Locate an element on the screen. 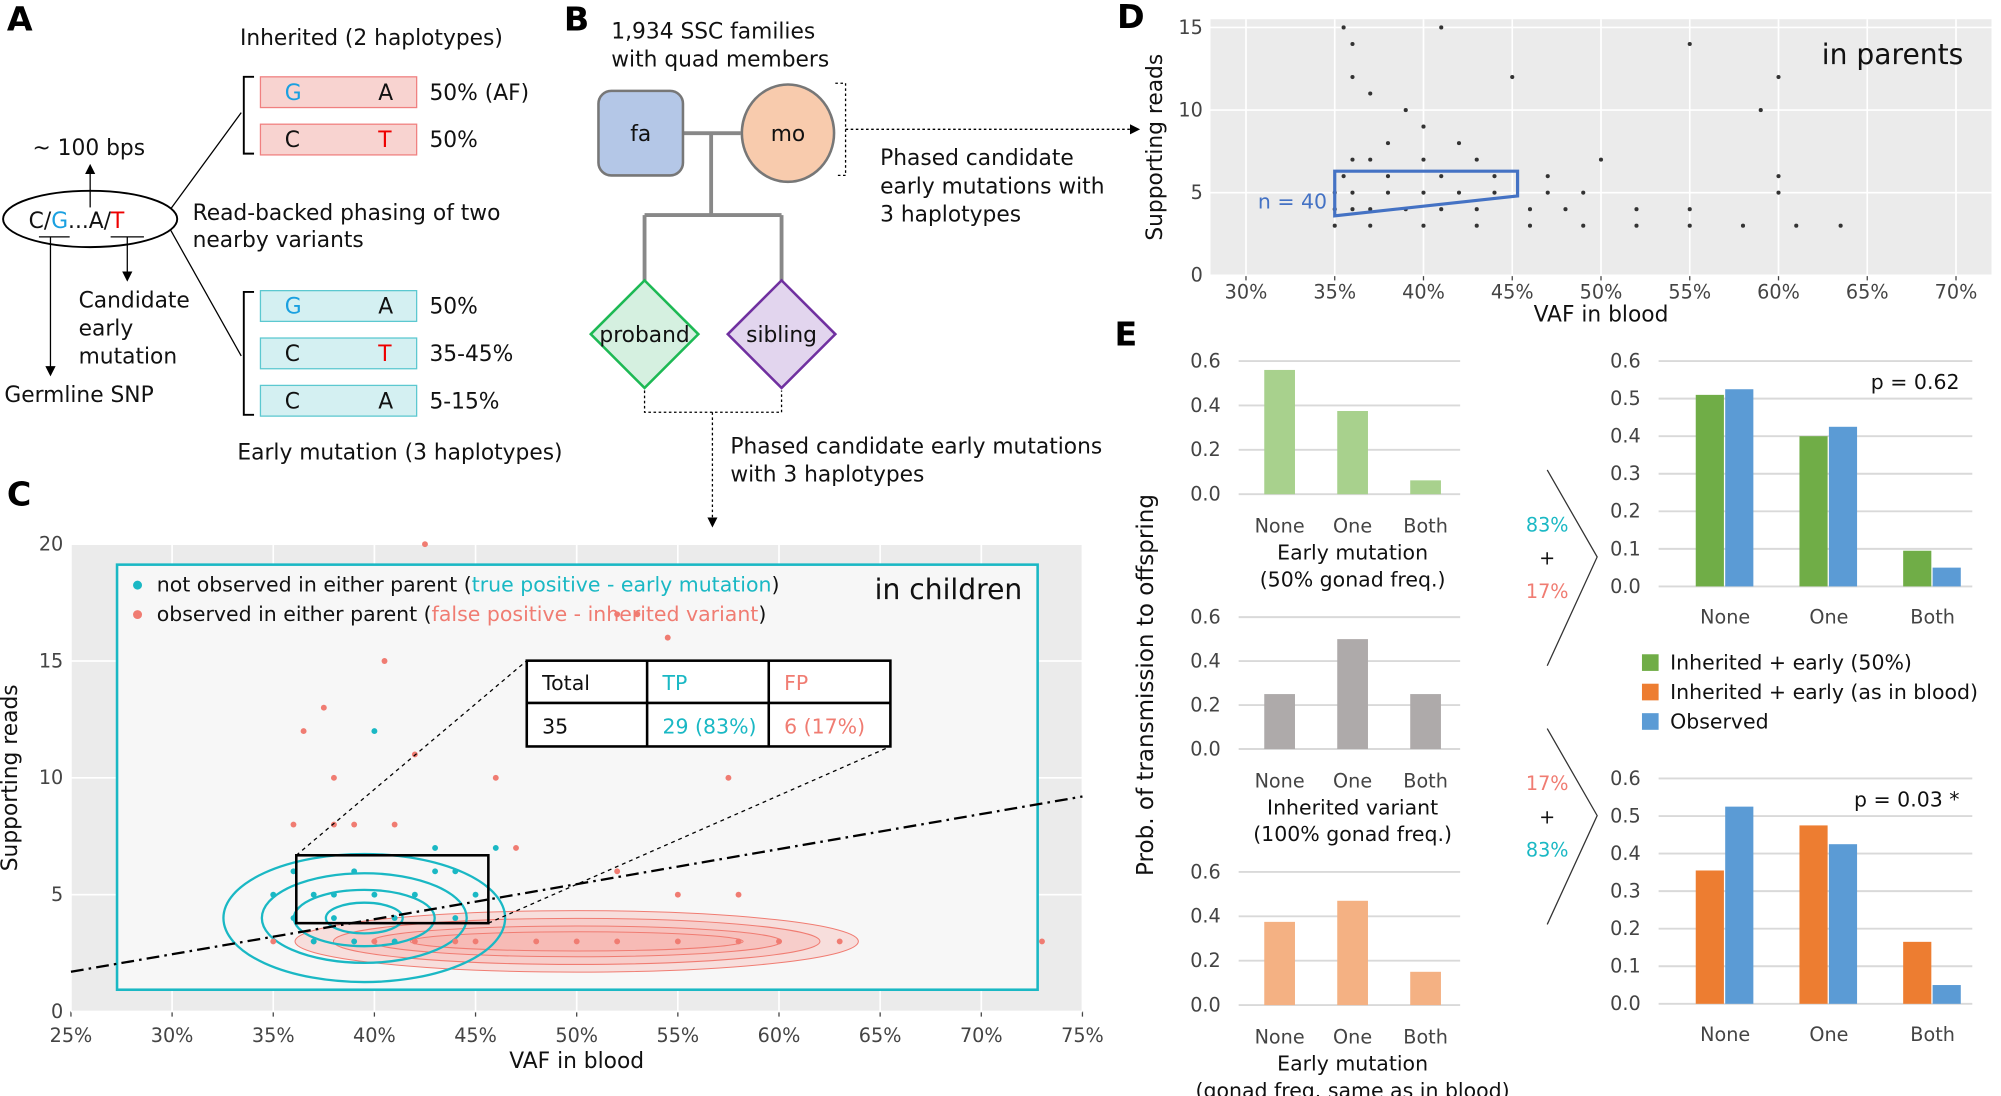  sibling-node is located at coordinates (781, 334).